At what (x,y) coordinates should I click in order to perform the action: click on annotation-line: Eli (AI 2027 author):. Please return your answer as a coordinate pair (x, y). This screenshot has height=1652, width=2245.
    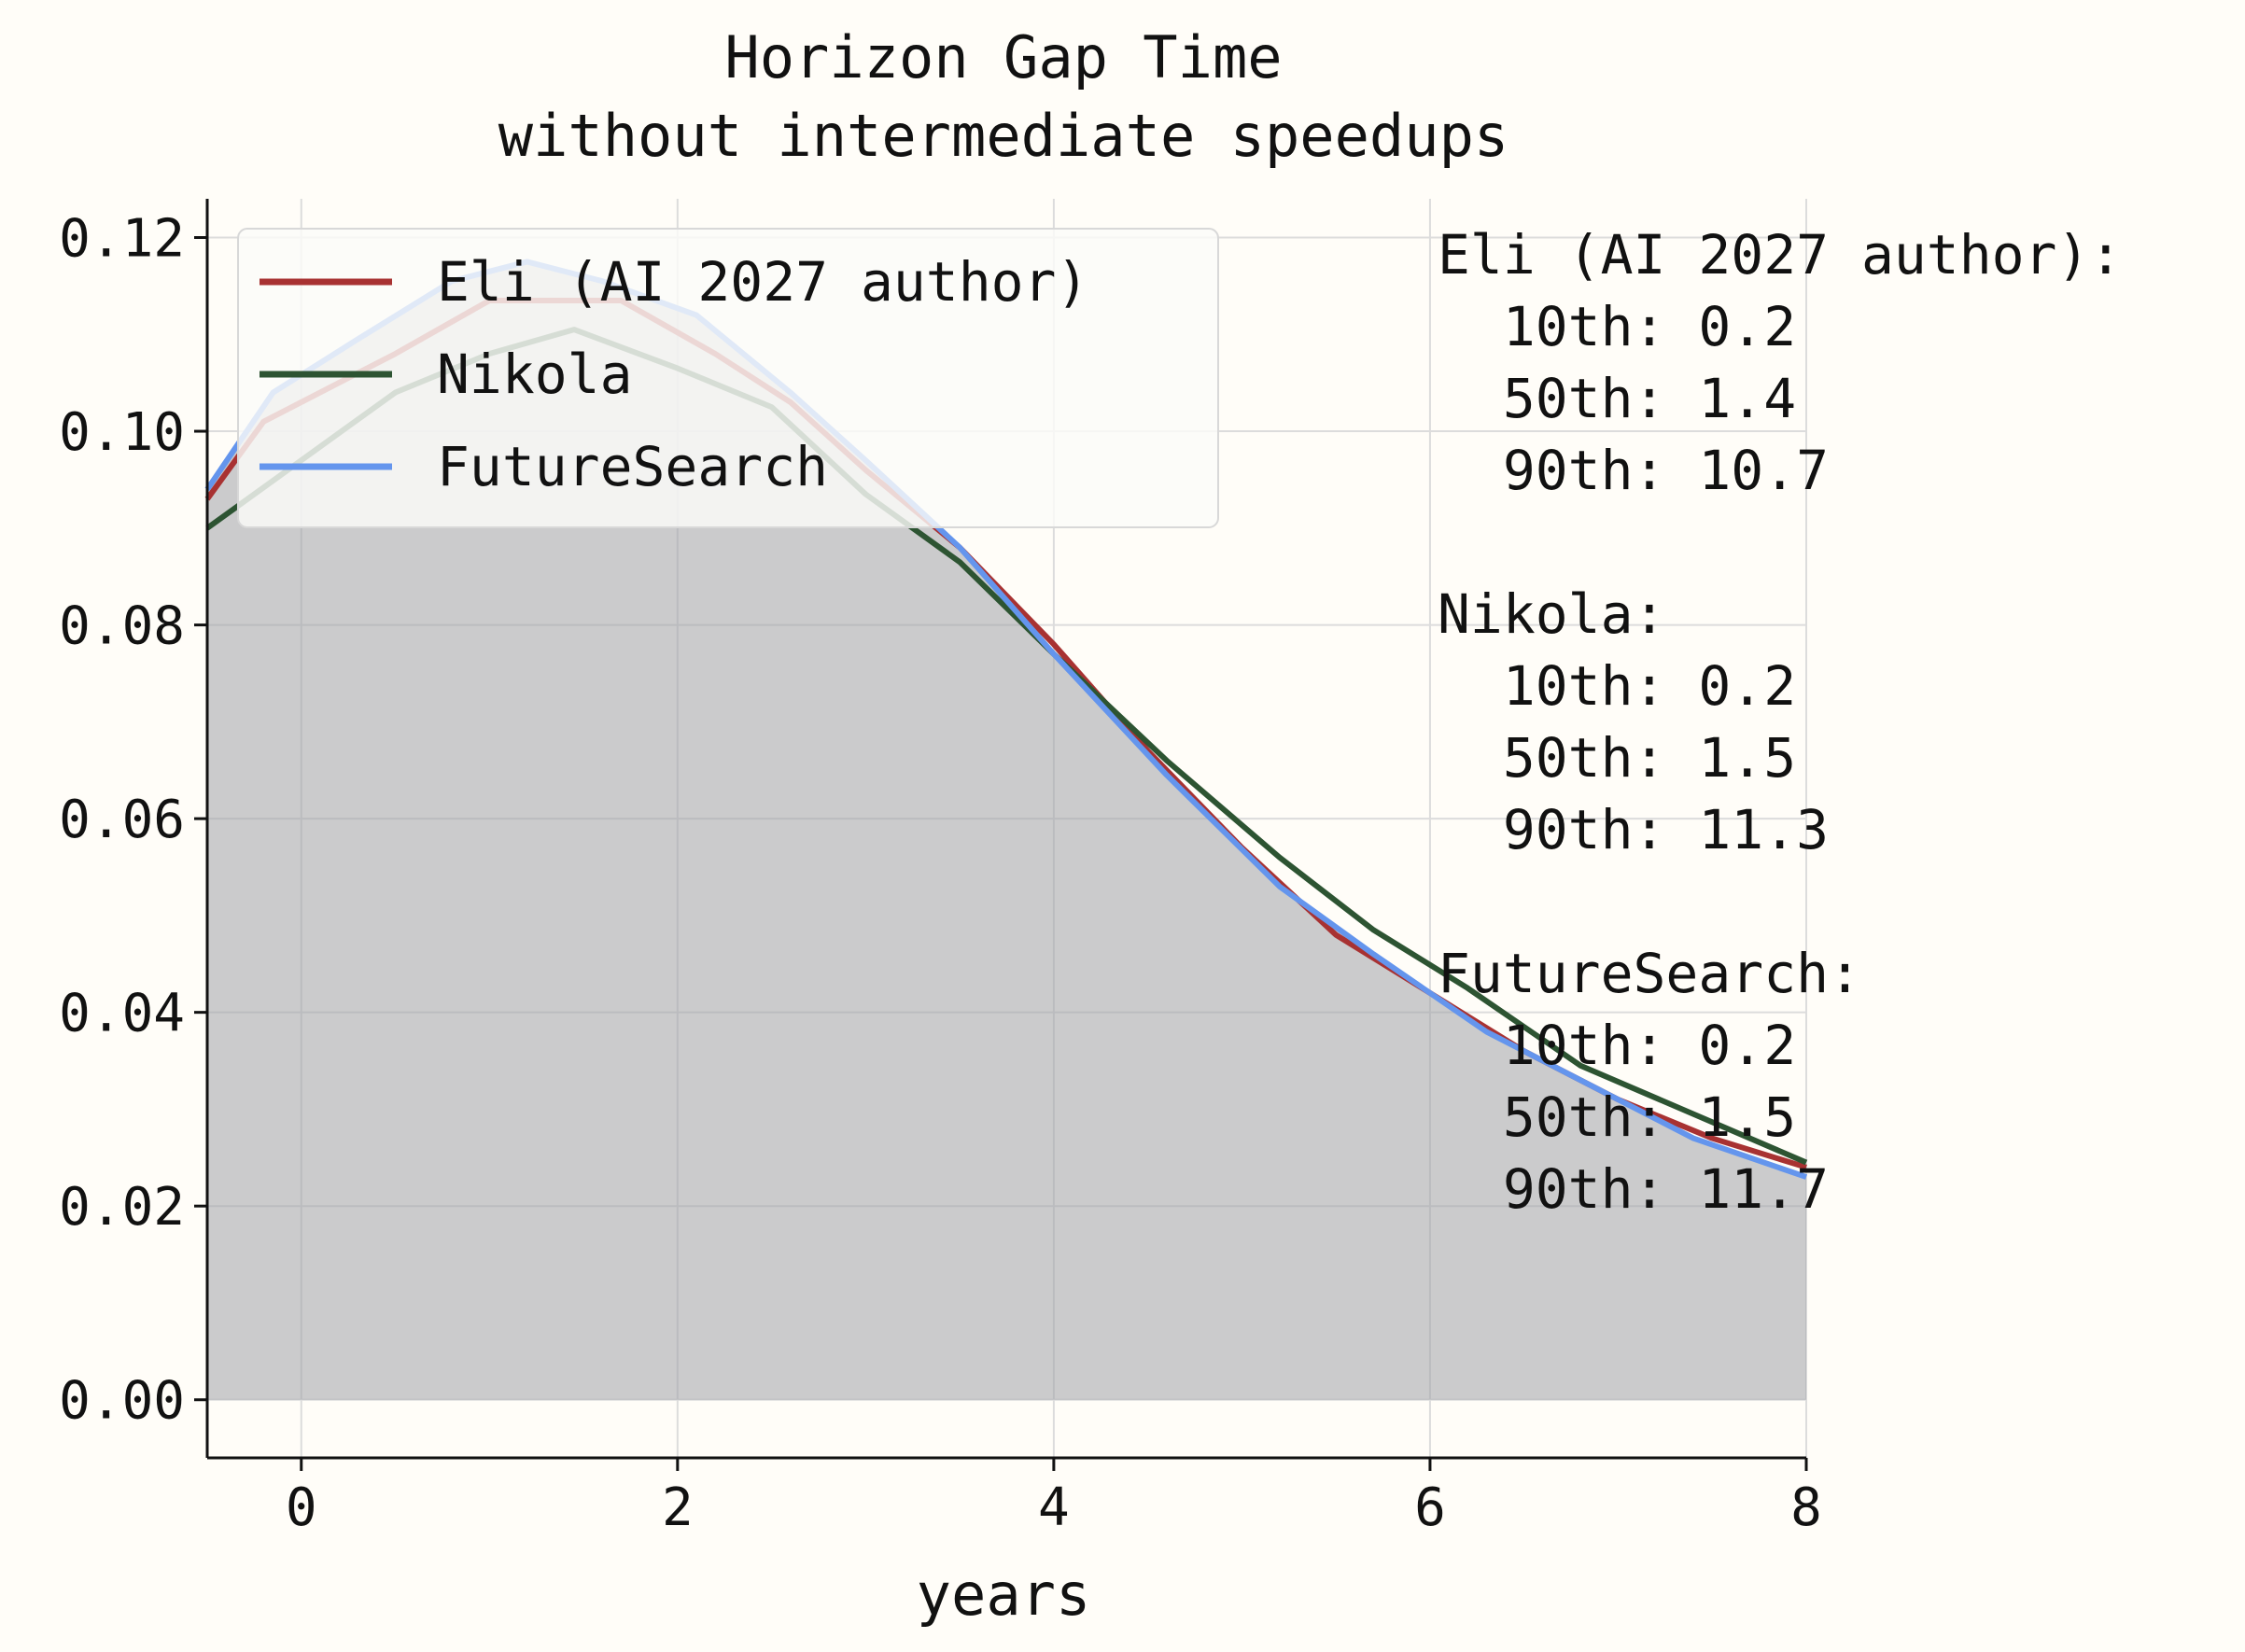
    Looking at the image, I should click on (1780, 255).